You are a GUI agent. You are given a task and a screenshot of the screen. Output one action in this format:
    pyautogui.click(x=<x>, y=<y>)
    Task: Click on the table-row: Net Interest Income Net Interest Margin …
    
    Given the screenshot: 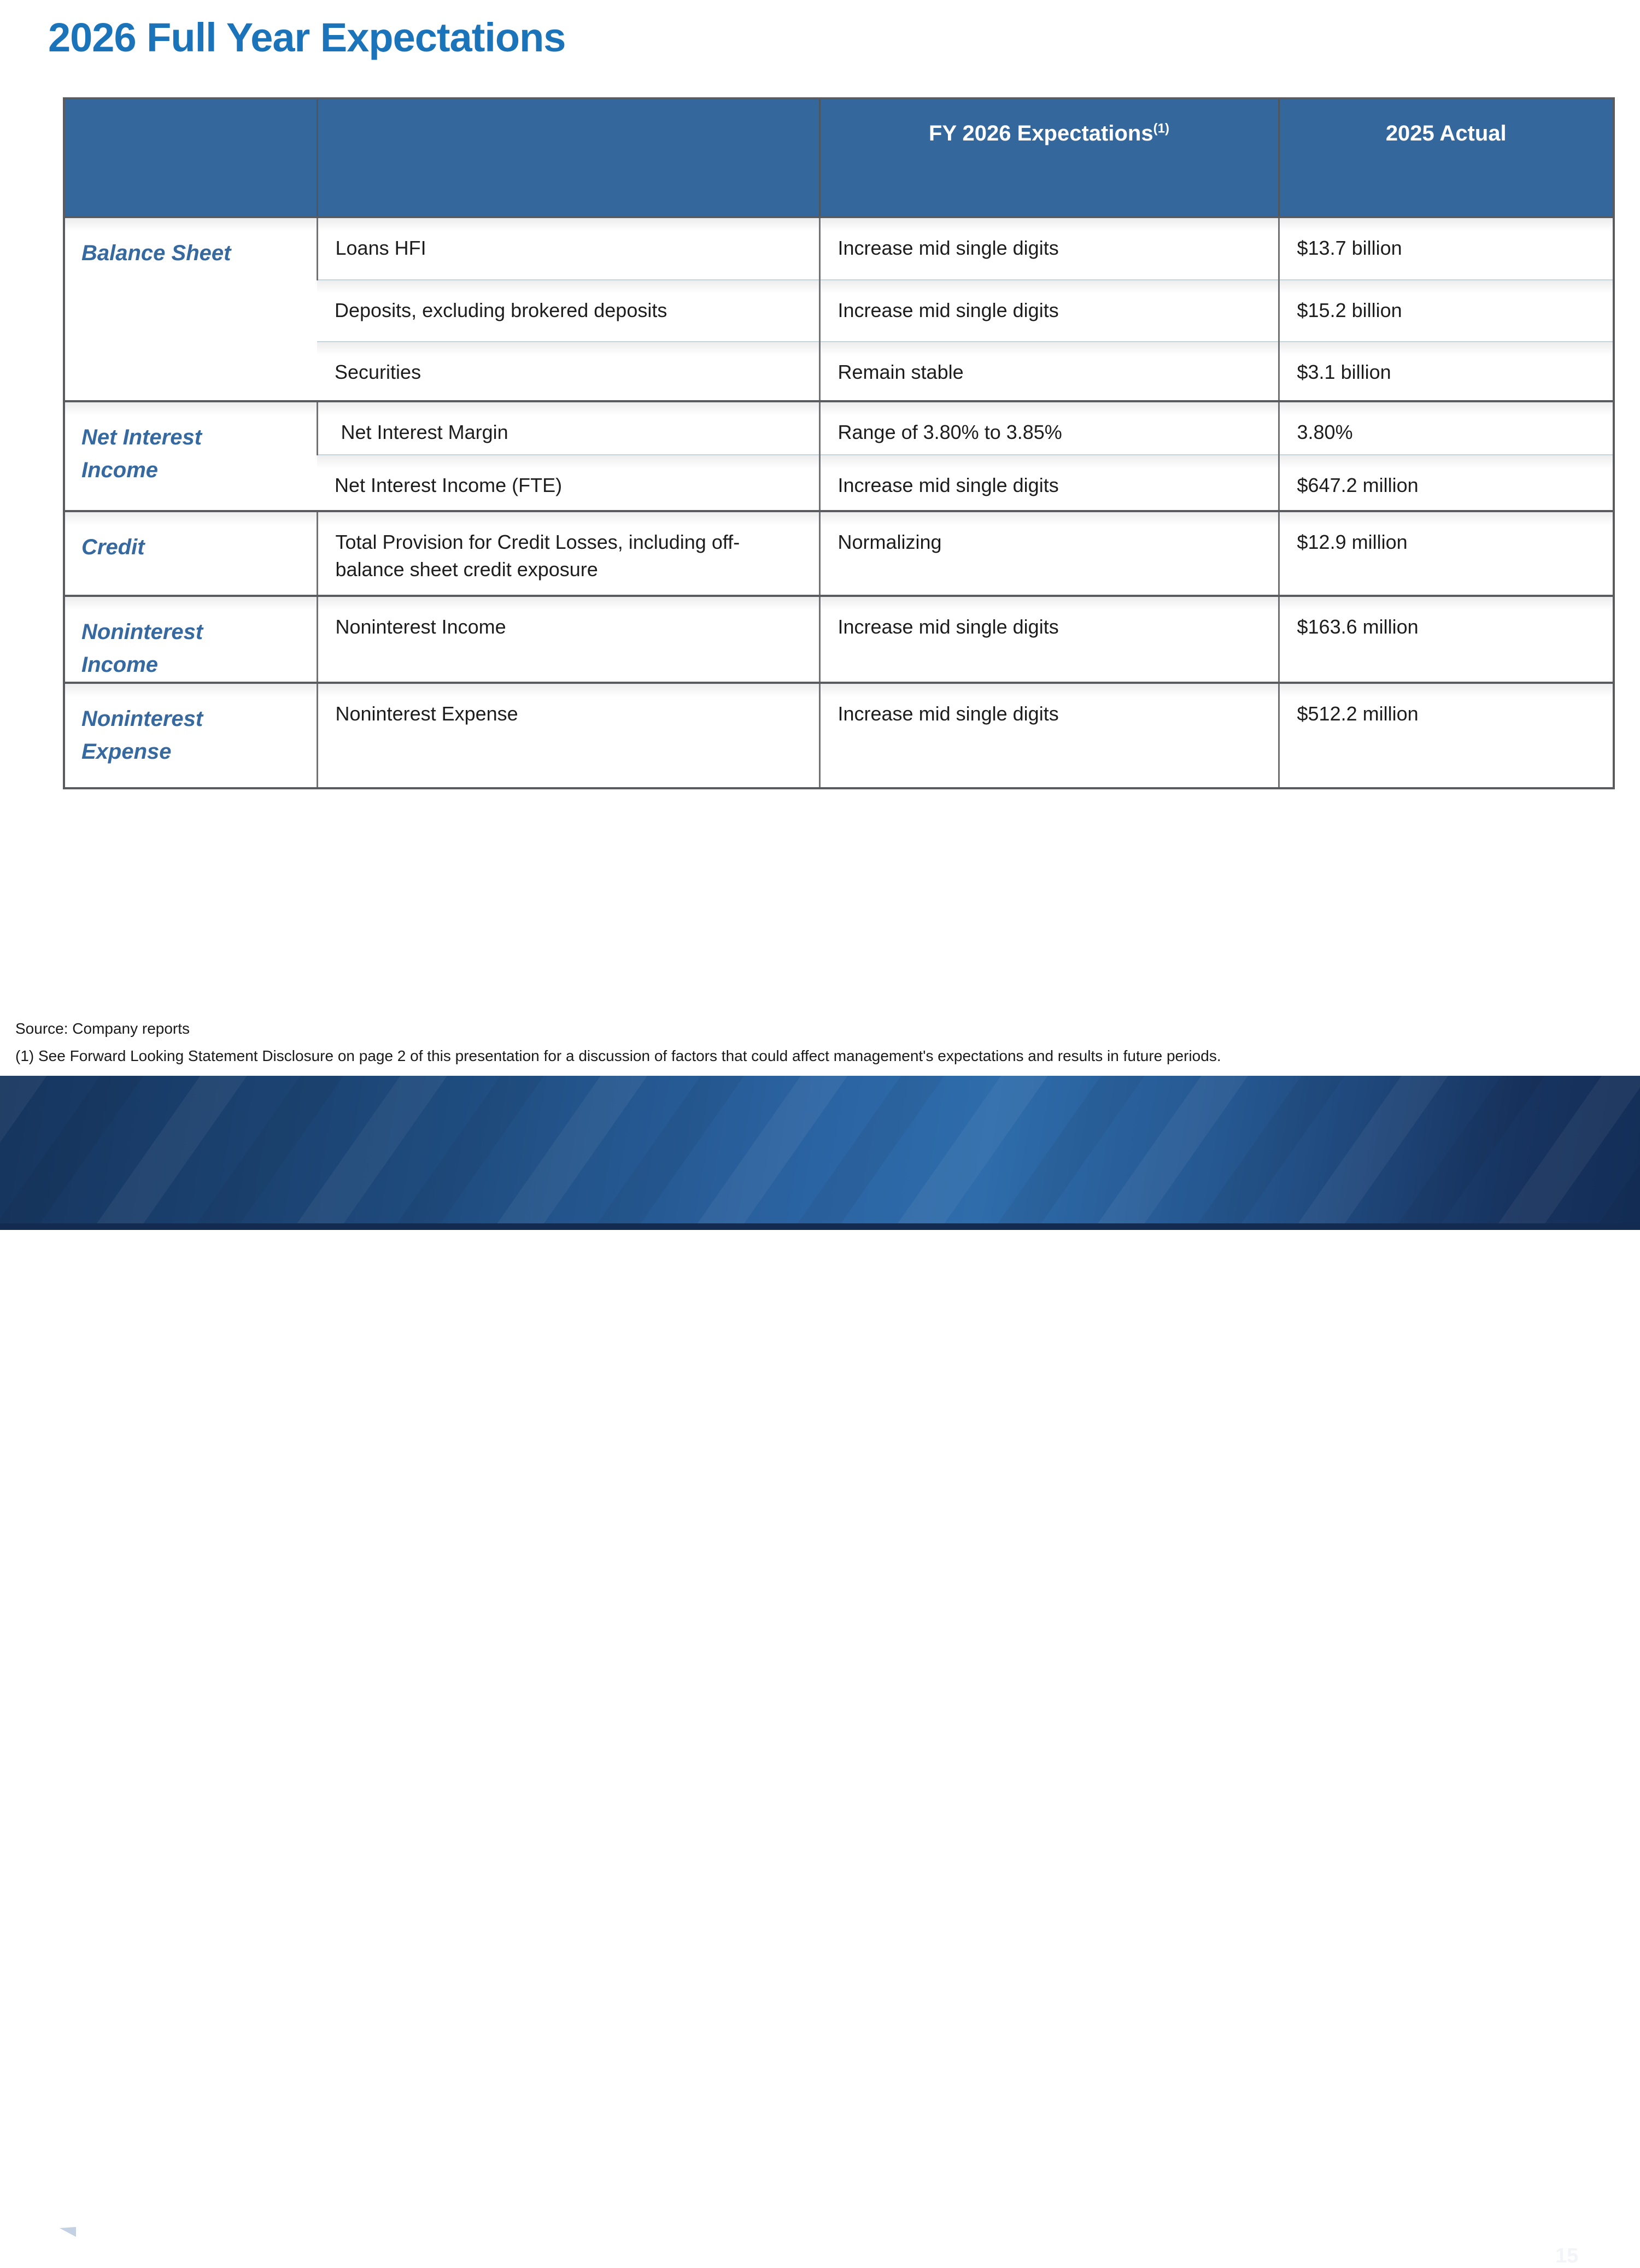 What is the action you would take?
    pyautogui.click(x=839, y=455)
    